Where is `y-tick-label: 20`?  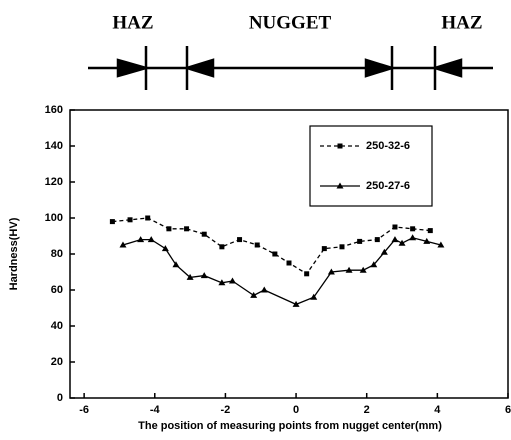 y-tick-label: 20 is located at coordinates (57, 362).